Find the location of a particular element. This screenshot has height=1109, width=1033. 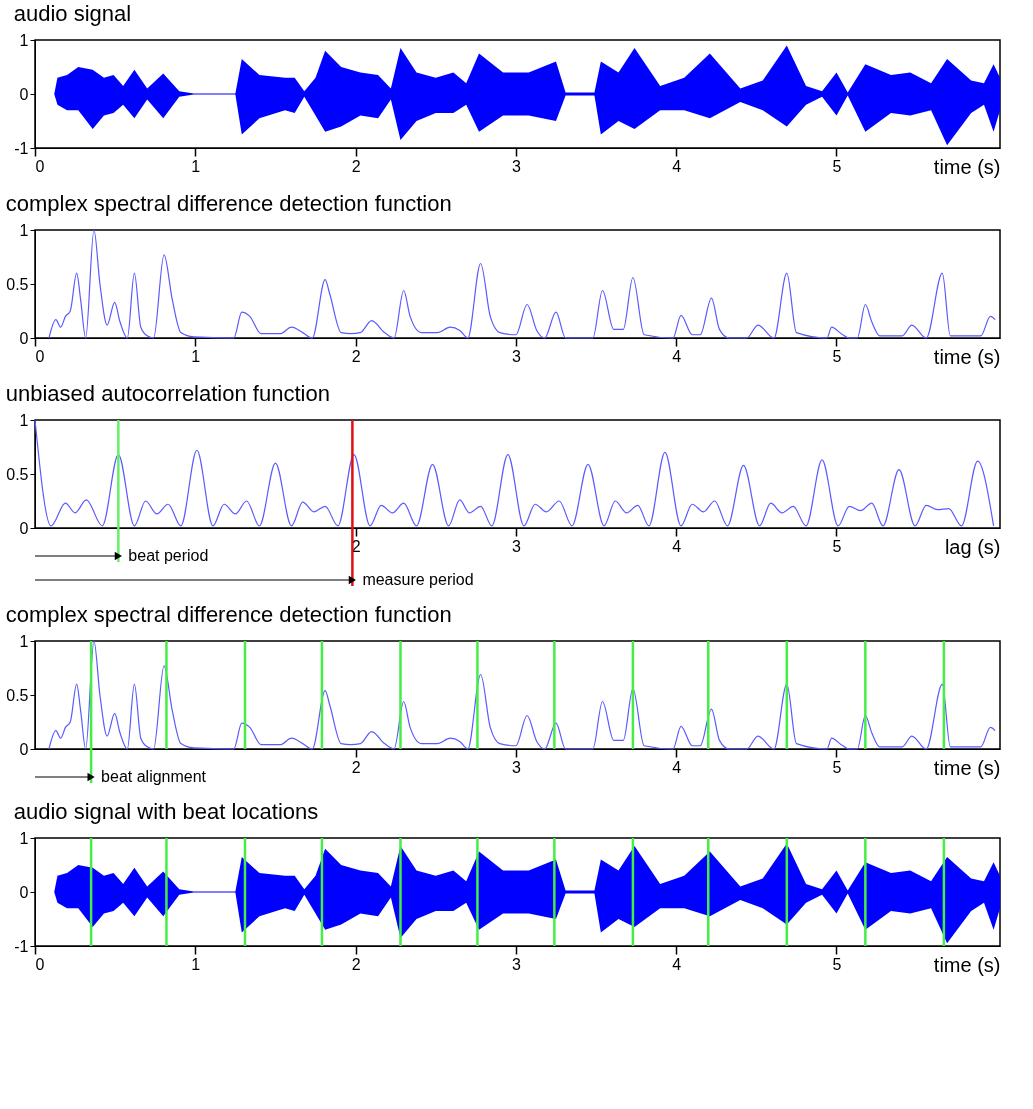

x-axis-title: lag (s) is located at coordinates (972, 546).